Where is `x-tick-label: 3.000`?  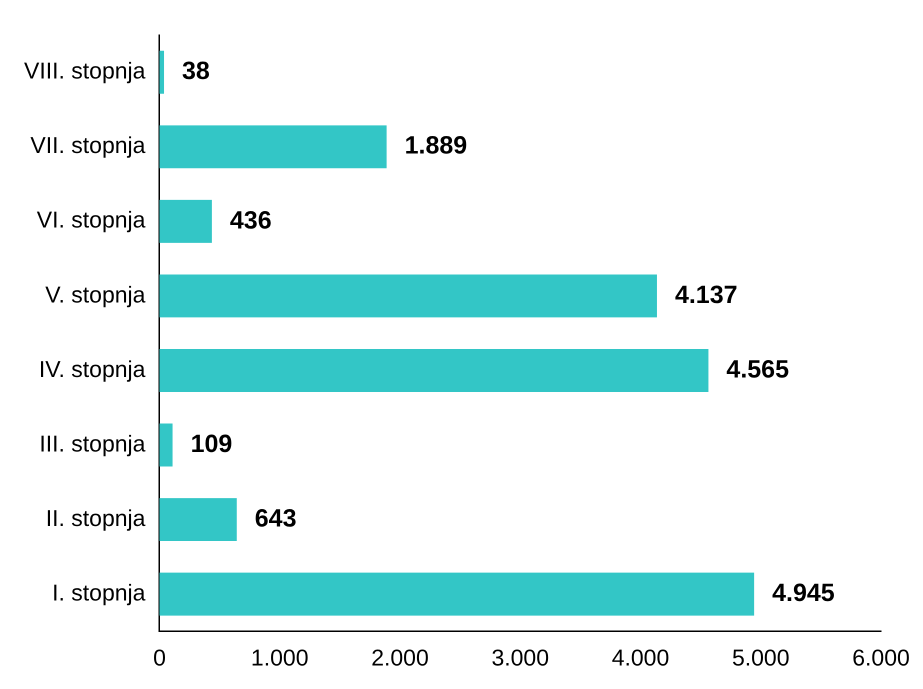
x-tick-label: 3.000 is located at coordinates (520, 657).